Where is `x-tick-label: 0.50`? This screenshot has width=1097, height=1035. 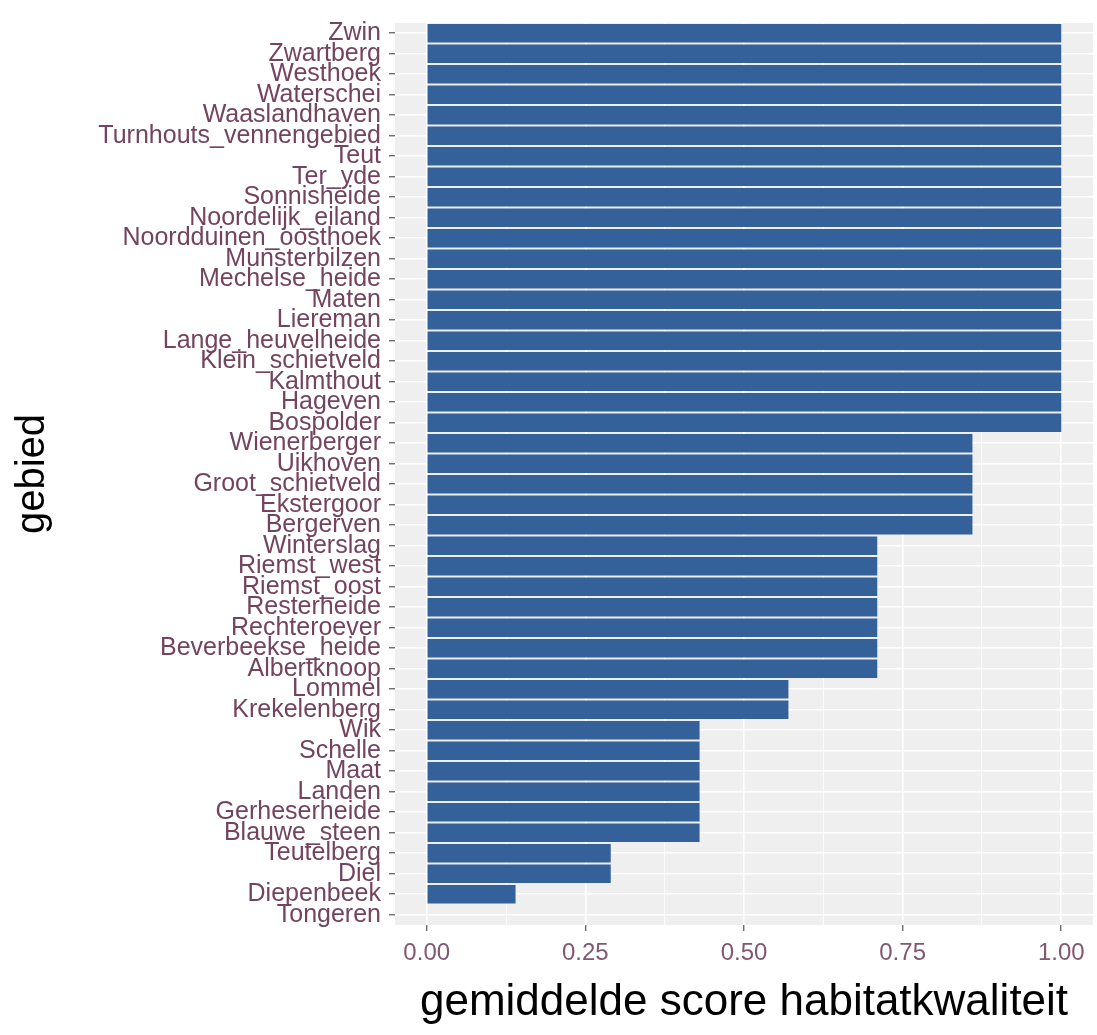
x-tick-label: 0.50 is located at coordinates (744, 952).